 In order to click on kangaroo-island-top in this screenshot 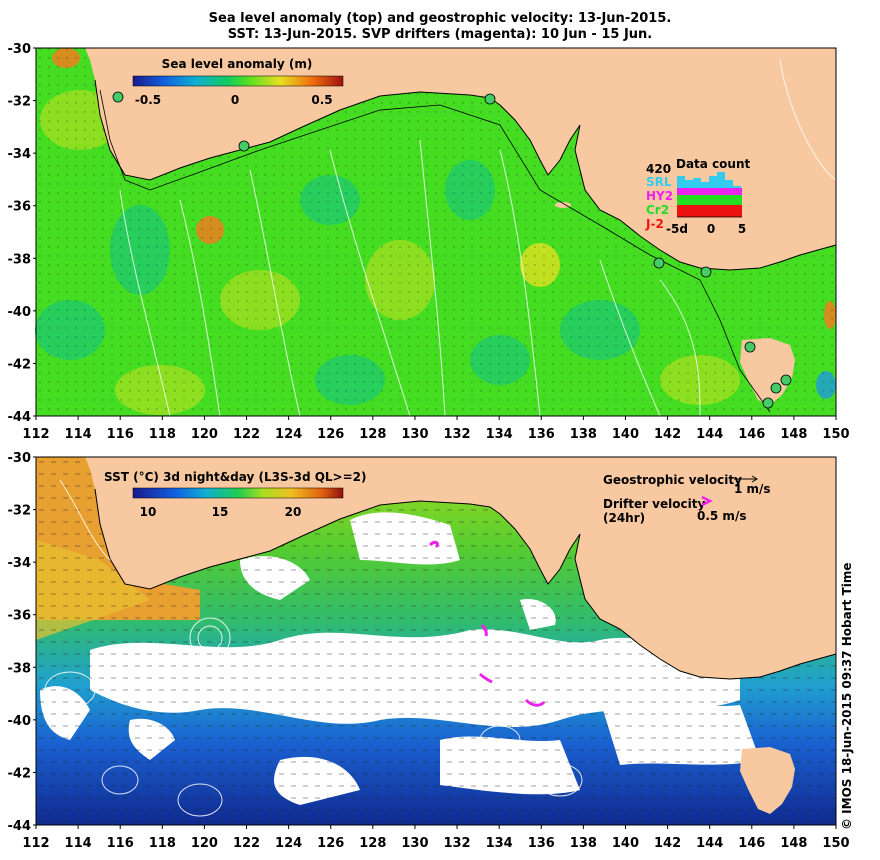, I will do `click(563, 205)`.